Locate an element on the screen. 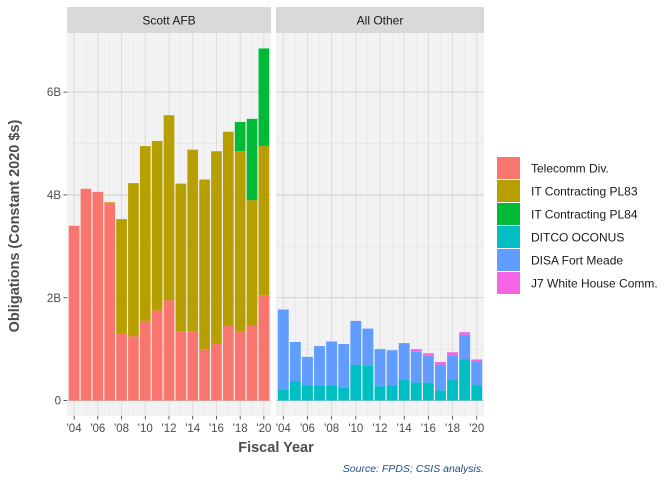 This screenshot has width=672, height=485. legend-swatch-it-contracting-pl84 is located at coordinates (508, 214).